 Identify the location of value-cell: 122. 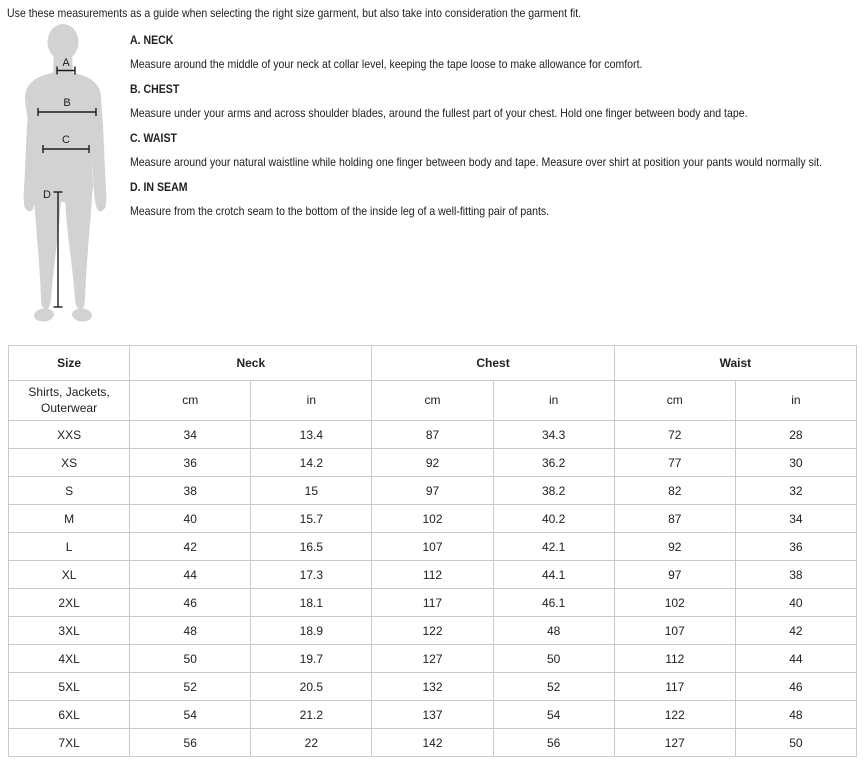
(432, 630).